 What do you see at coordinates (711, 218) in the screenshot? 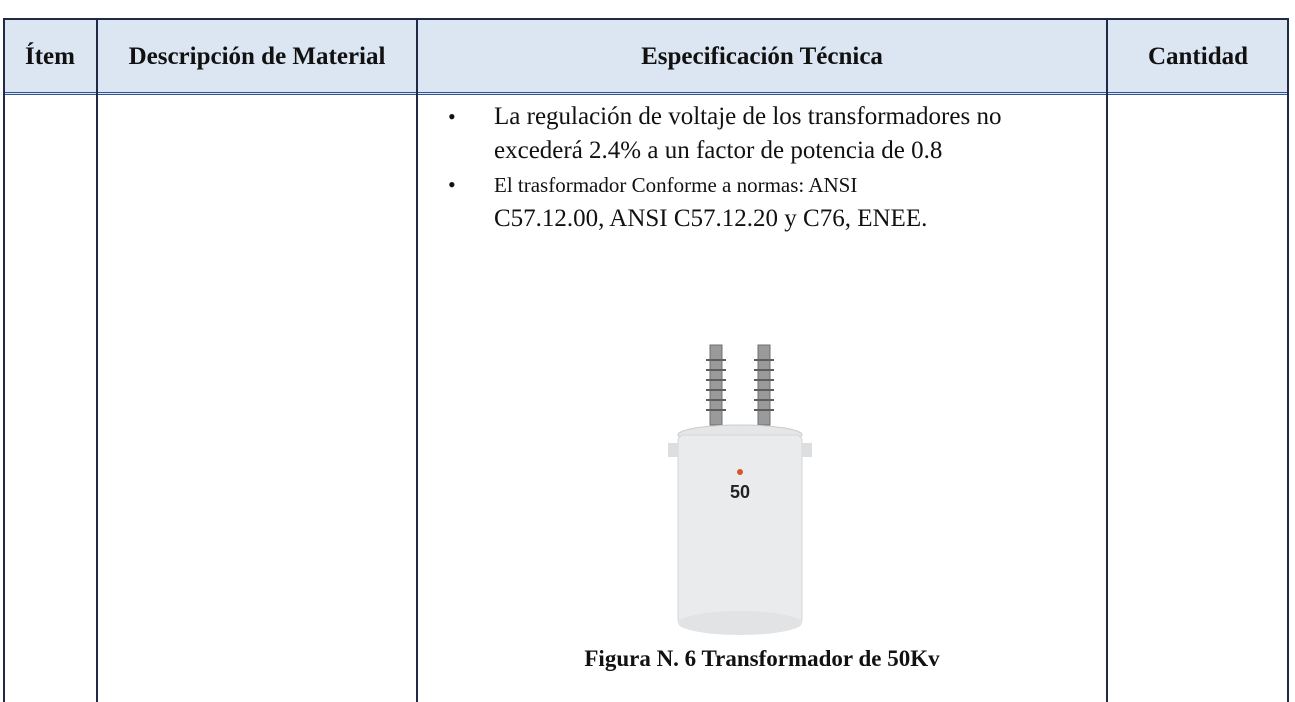
I see `bullet-text: C57.12.00, ANSI C57.12.20 y C76, ENEE.` at bounding box center [711, 218].